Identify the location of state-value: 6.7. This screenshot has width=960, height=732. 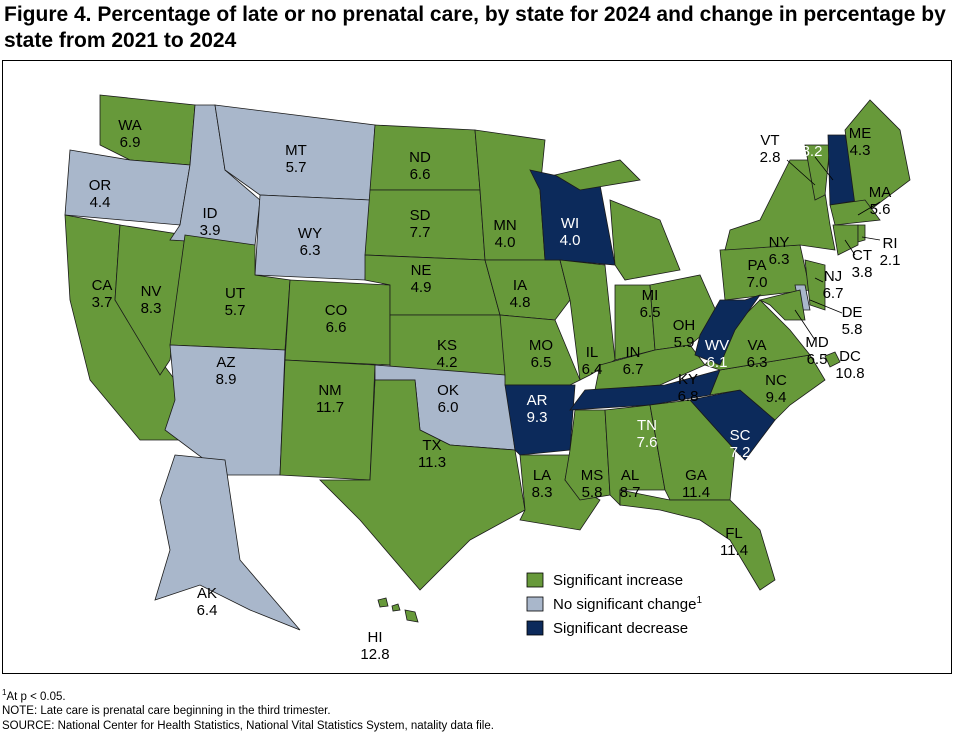
(833, 293).